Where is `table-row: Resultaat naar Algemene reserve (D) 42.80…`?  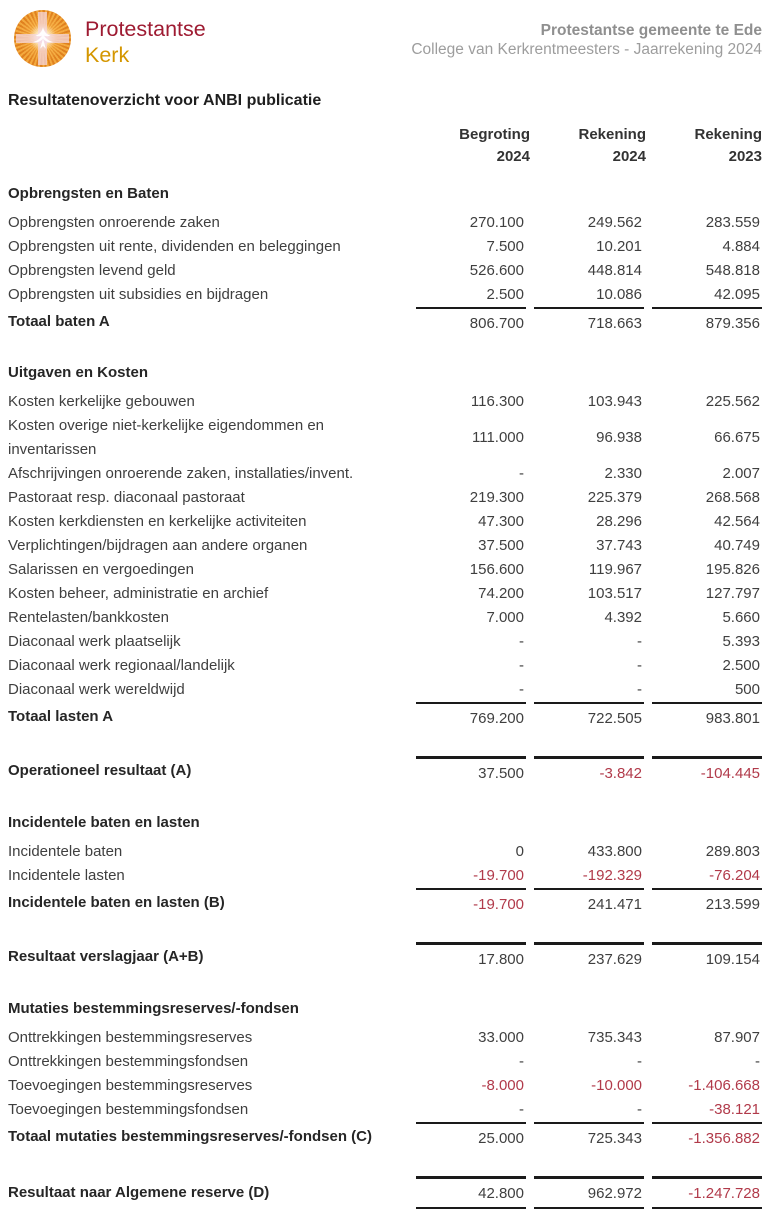
table-row: Resultaat naar Algemene reserve (D) 42.80… is located at coordinates (385, 1192).